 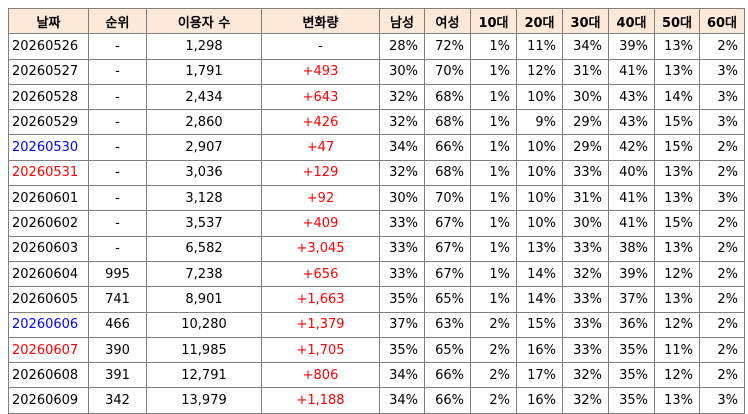 I want to click on age-30s-cell: 30%, so click(x=585, y=97).